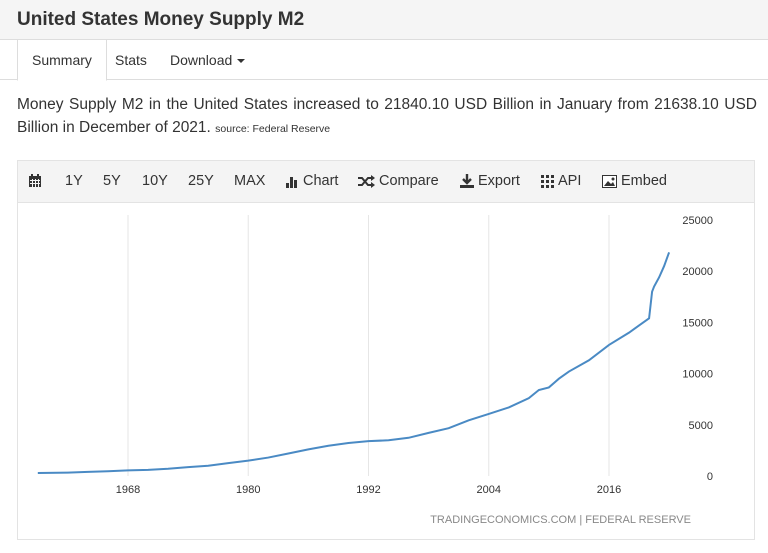 The width and height of the screenshot is (768, 553). I want to click on x-tick-label: 1992, so click(368, 490).